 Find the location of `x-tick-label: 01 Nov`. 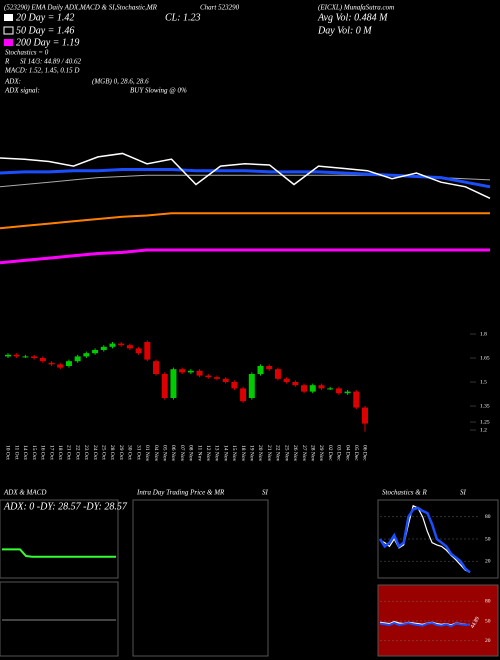

x-tick-label: 01 Nov is located at coordinates (147, 453).